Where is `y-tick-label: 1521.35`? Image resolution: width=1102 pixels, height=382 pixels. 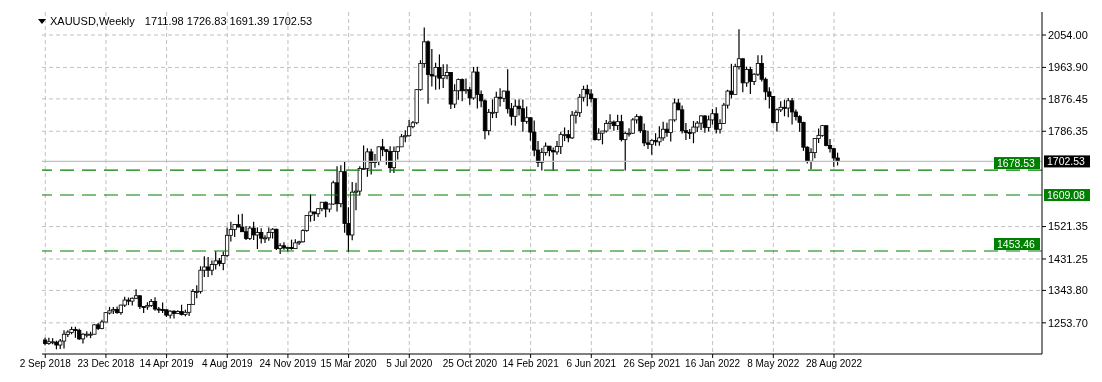
y-tick-label: 1521.35 is located at coordinates (1068, 226).